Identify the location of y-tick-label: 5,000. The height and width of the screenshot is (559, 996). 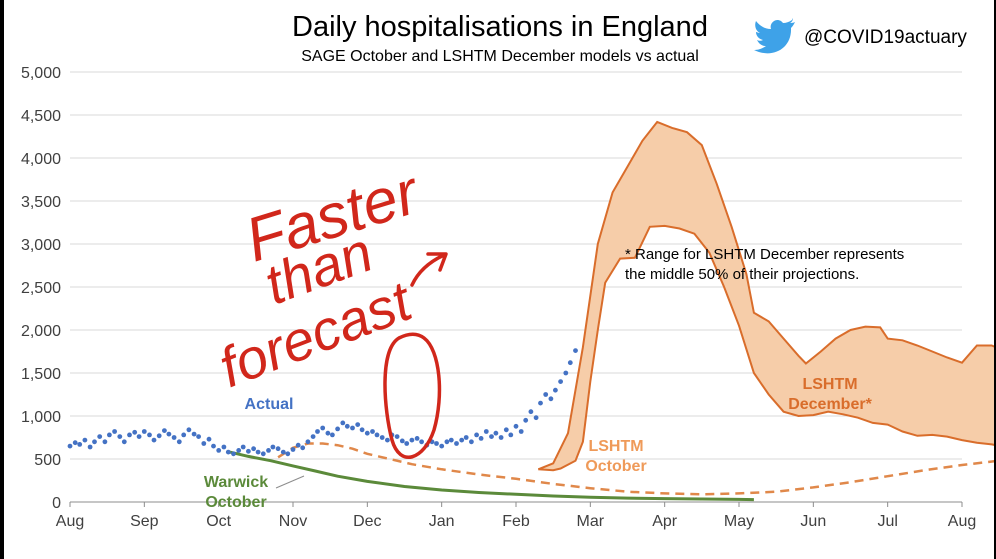
(41, 73).